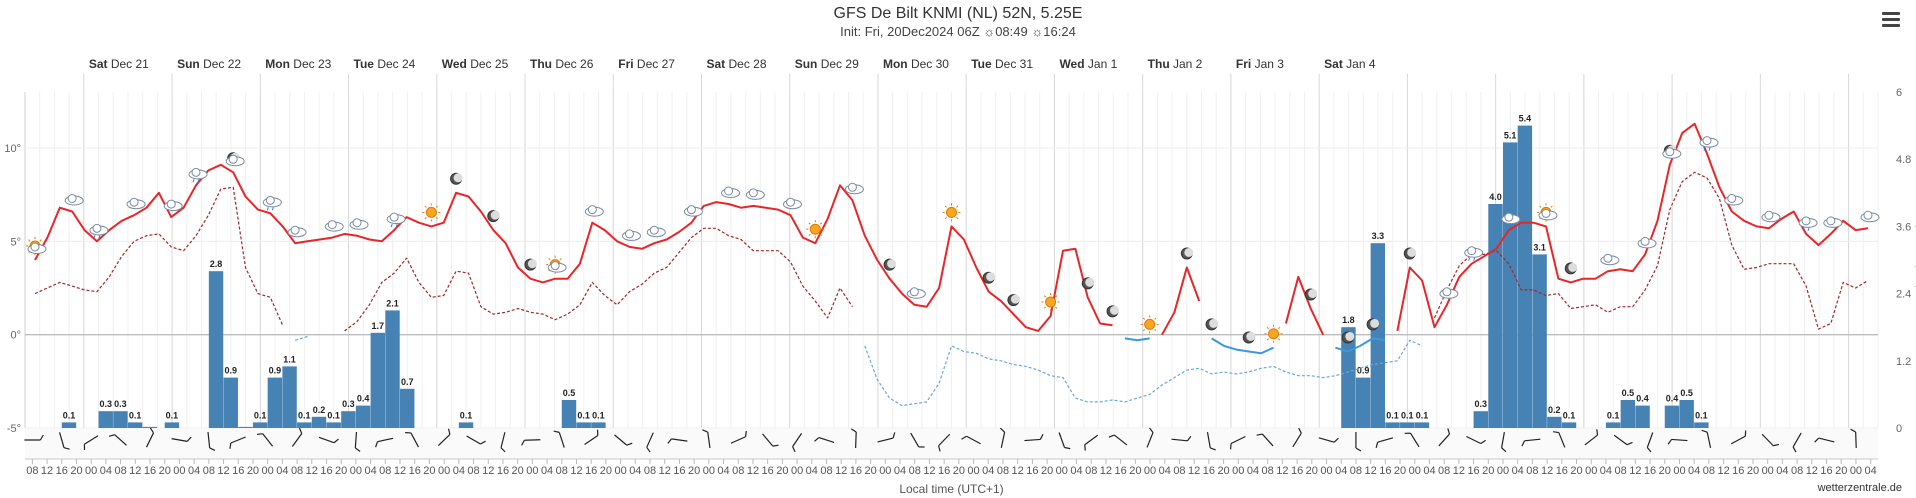 The image size is (1916, 498). What do you see at coordinates (1311, 294) in the screenshot?
I see `moon-icon` at bounding box center [1311, 294].